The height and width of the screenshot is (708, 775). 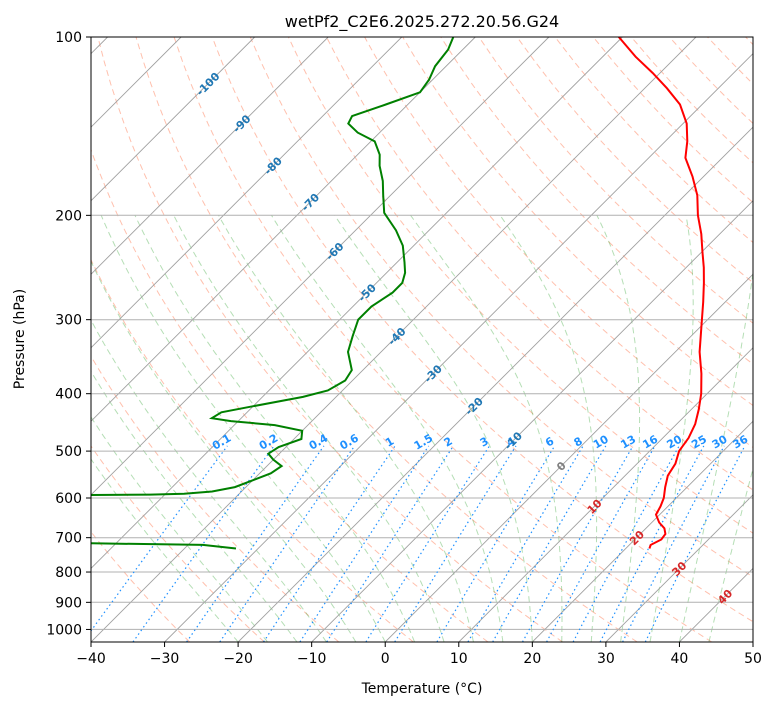 What do you see at coordinates (680, 659) in the screenshot?
I see `x-tick-label: 40` at bounding box center [680, 659].